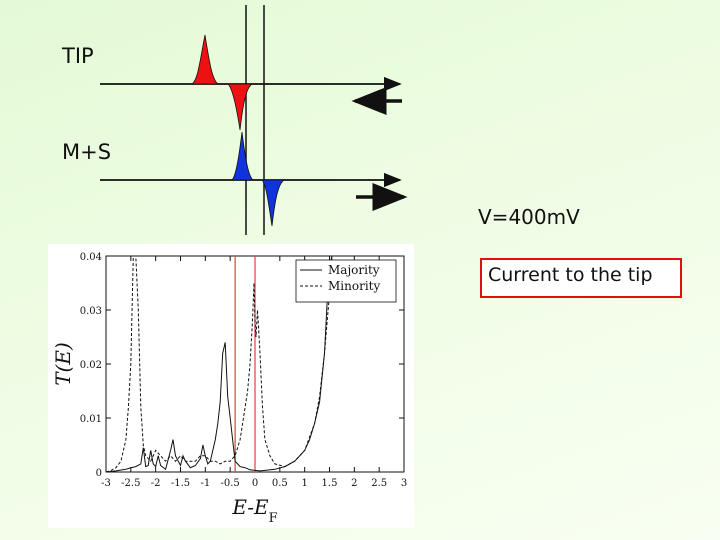 Image resolution: width=720 pixels, height=540 pixels. What do you see at coordinates (354, 483) in the screenshot?
I see `x-tick-label: 2` at bounding box center [354, 483].